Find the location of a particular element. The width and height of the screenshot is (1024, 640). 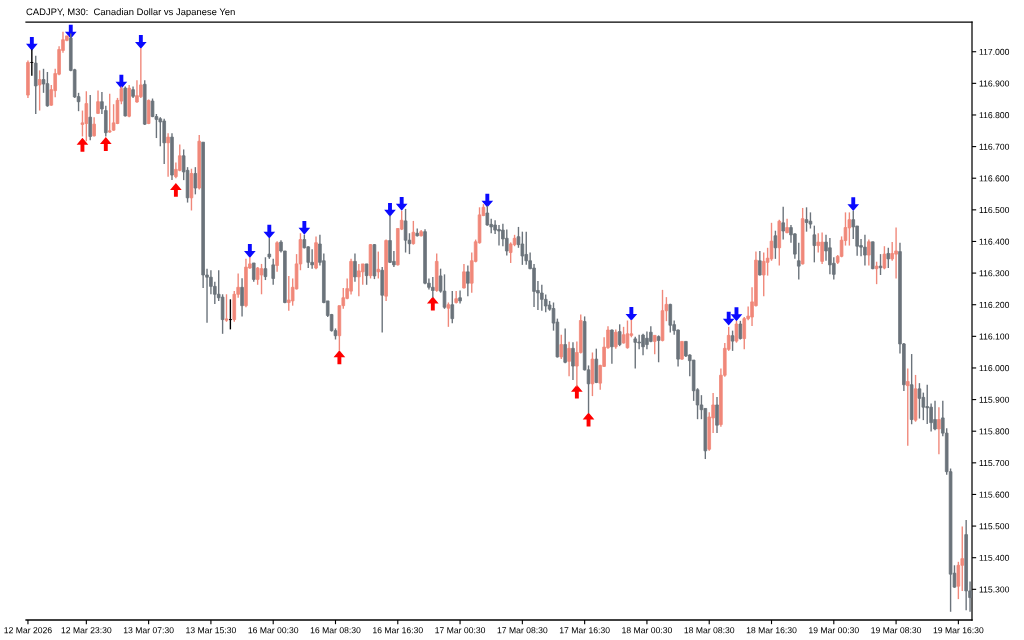

y-tick-label: 117.000 is located at coordinates (994, 51).